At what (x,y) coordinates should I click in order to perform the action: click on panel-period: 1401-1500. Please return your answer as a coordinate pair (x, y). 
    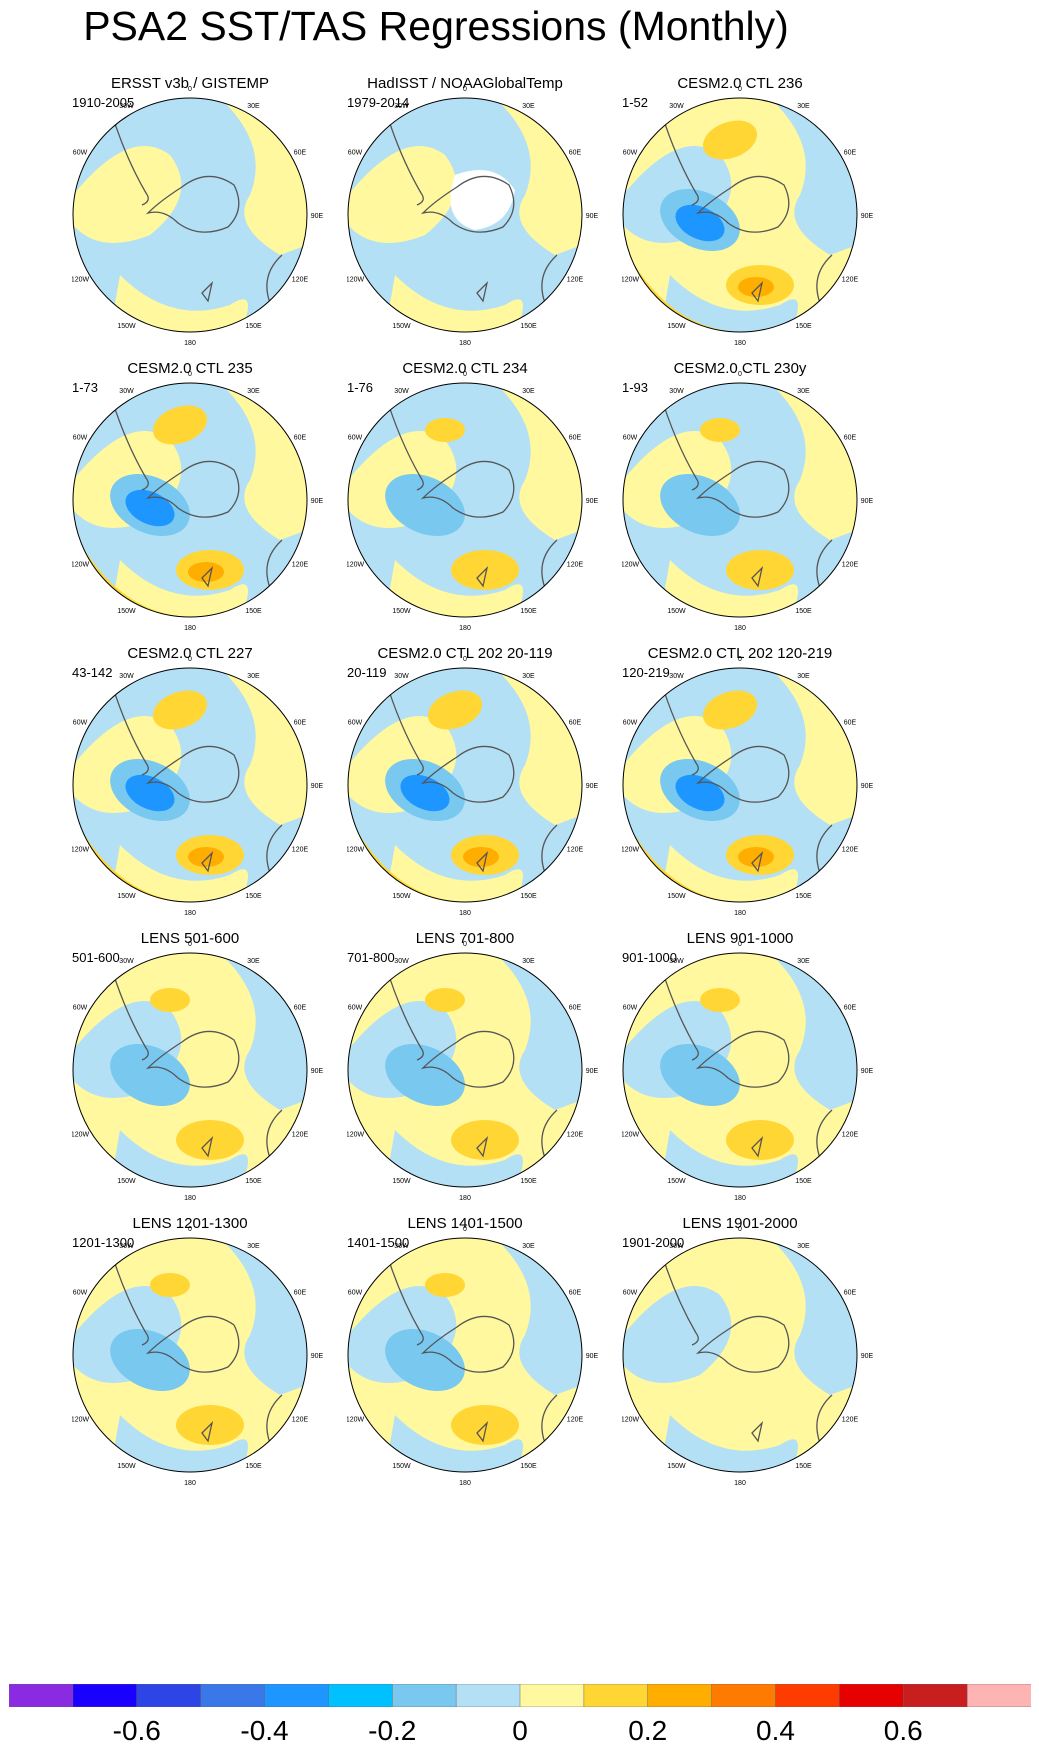
    Looking at the image, I should click on (378, 1242).